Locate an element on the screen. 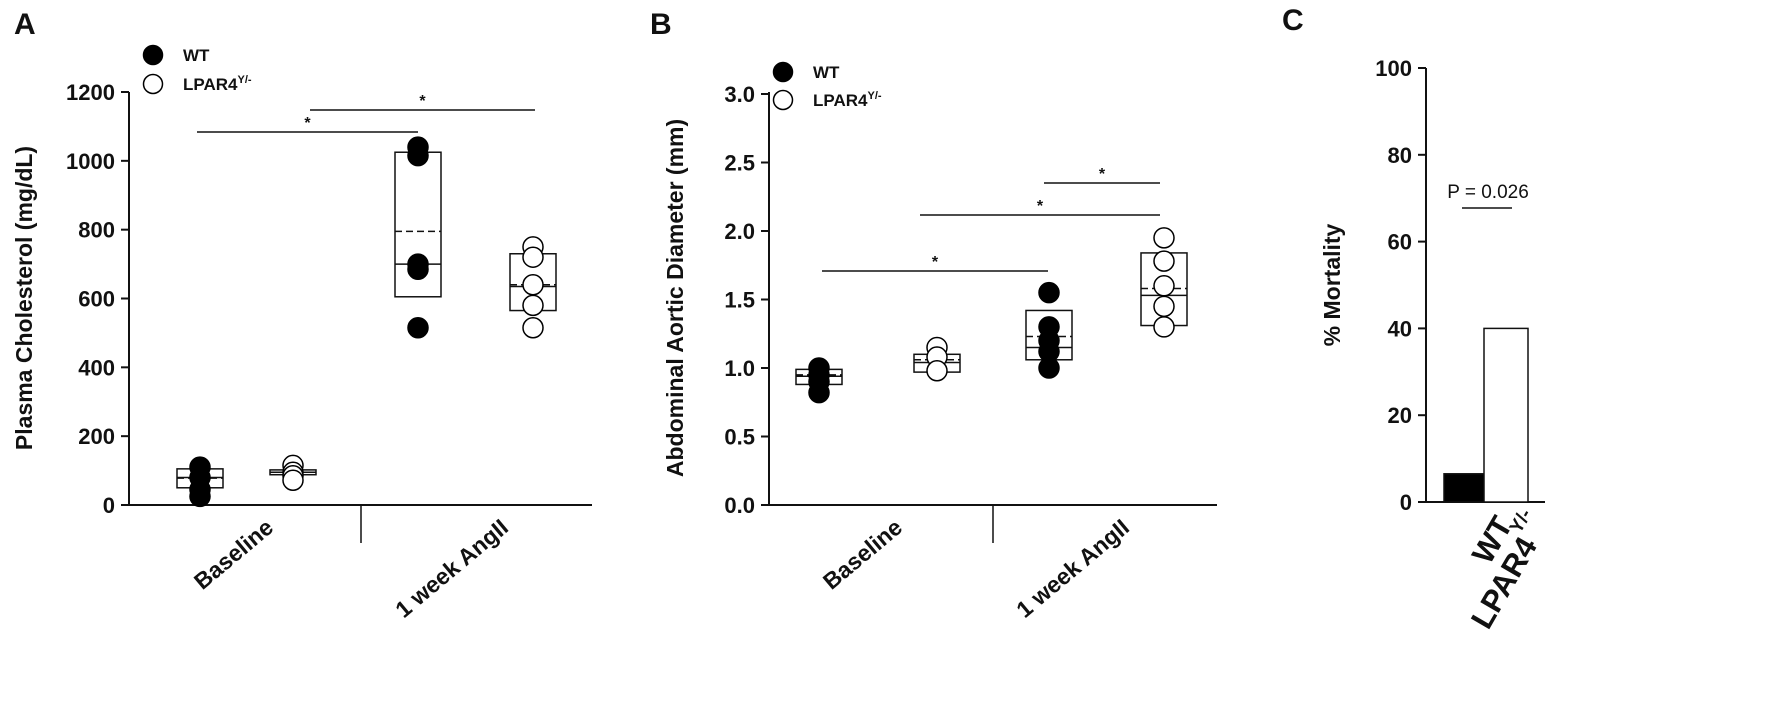 The width and height of the screenshot is (1776, 721). y-tick-label: 1000 is located at coordinates (90, 161).